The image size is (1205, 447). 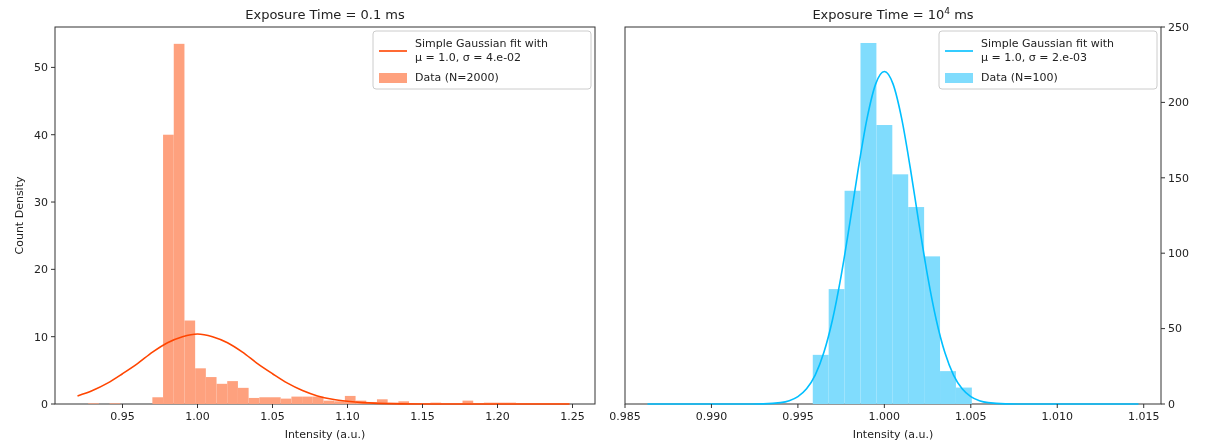 I want to click on y-tick-label: 40, so click(x=41, y=135).